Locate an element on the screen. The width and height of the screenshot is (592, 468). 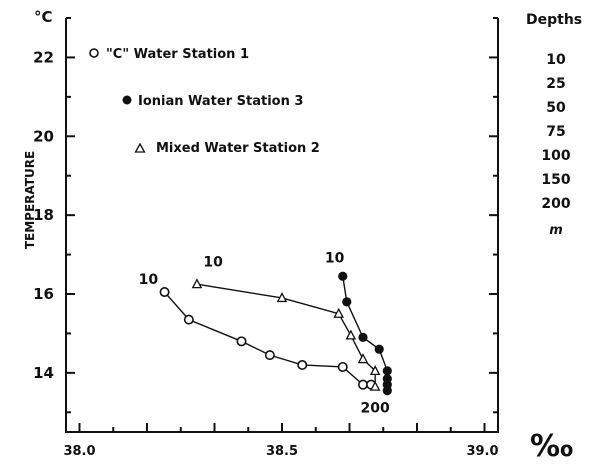
legend-label-mixed-water: Mixed Water Station 2 is located at coordinates (238, 148).